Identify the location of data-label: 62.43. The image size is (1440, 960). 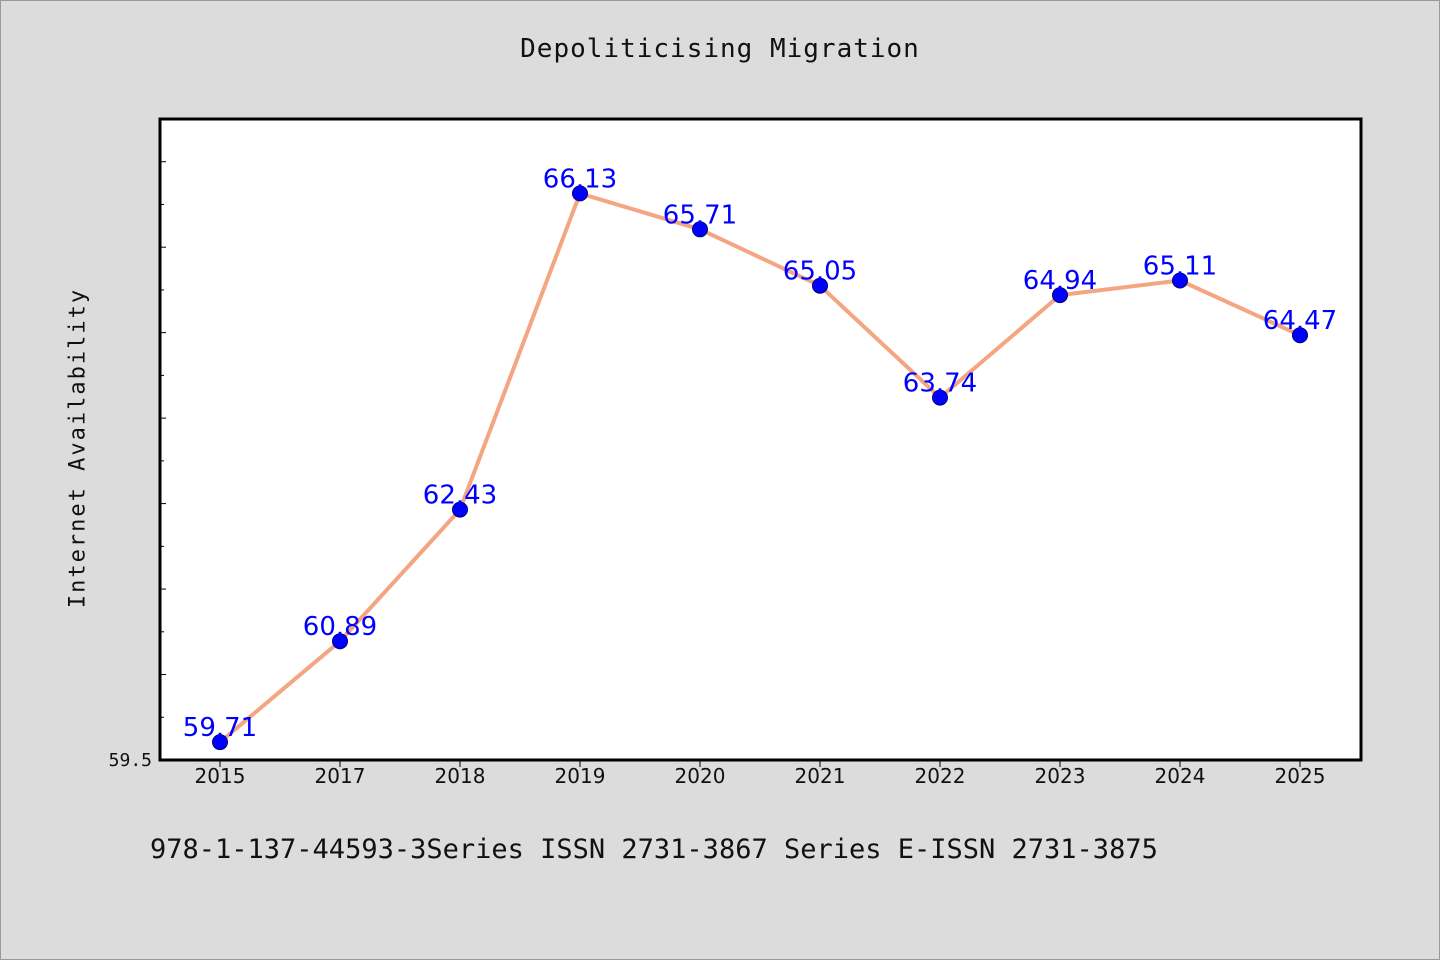
(460, 496).